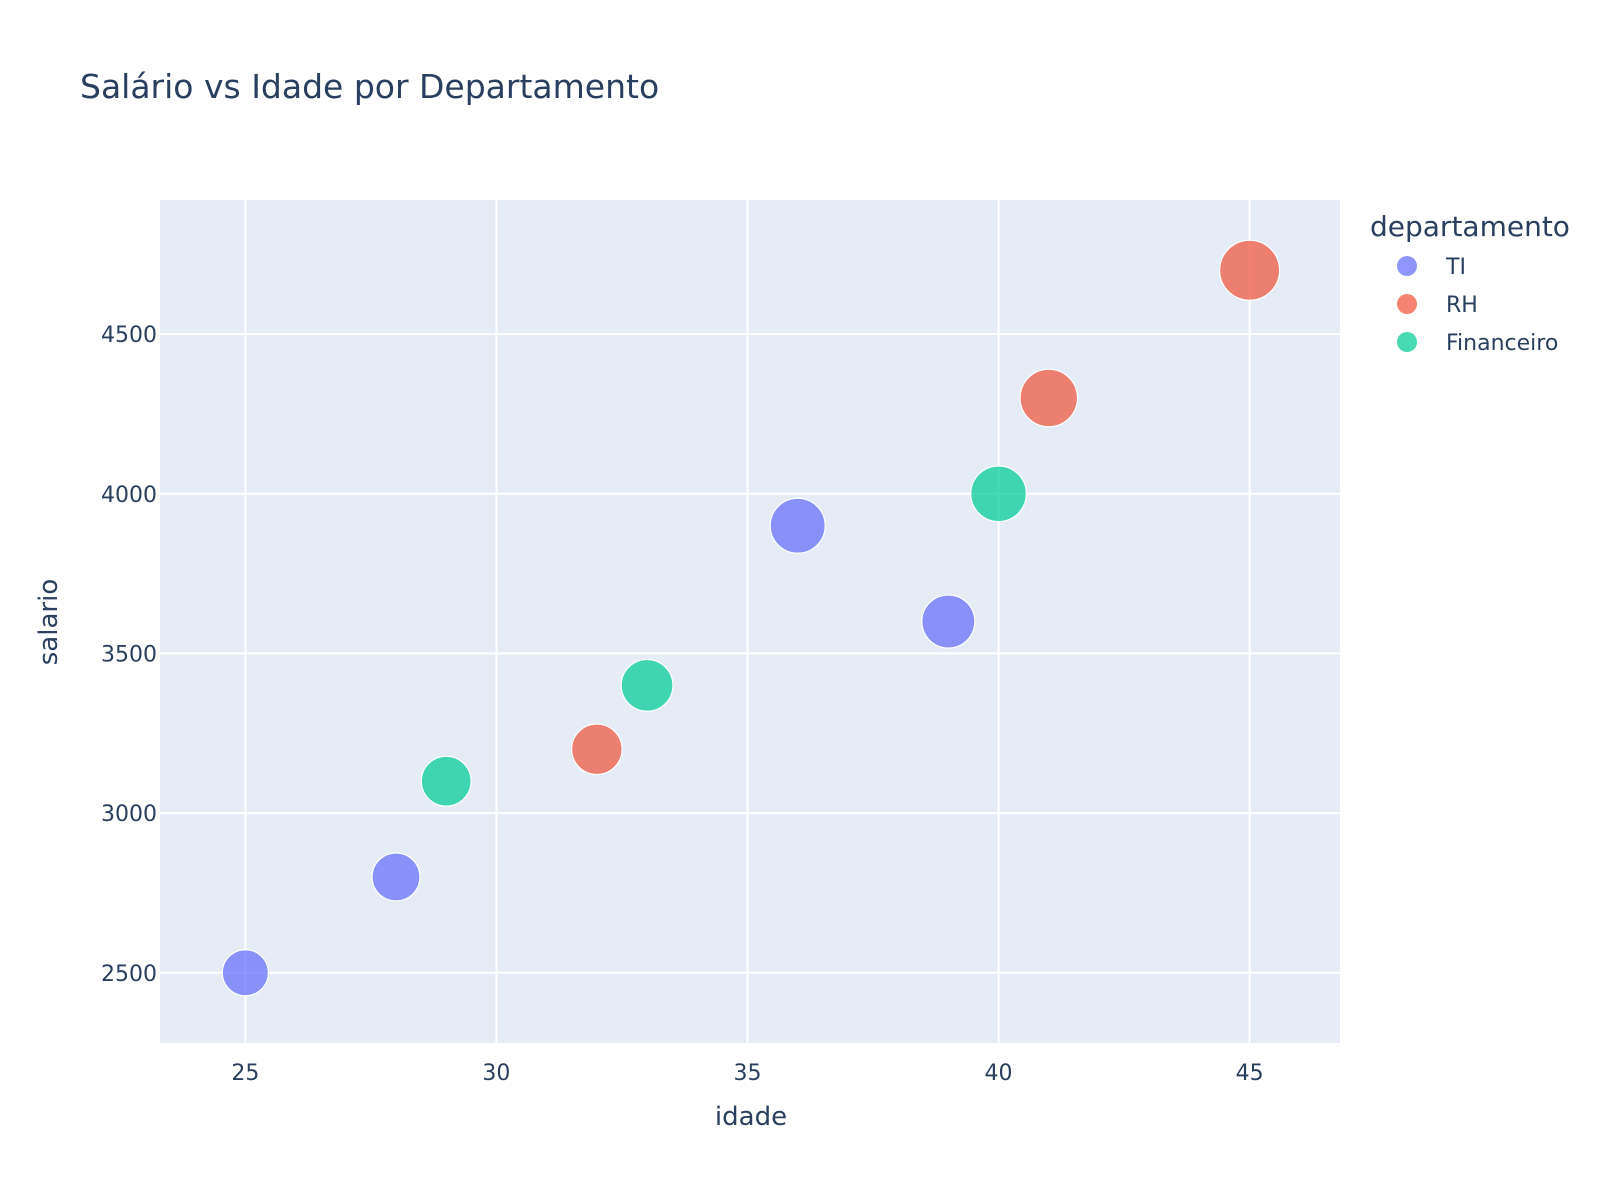 This screenshot has height=1204, width=1600. Describe the element at coordinates (1250, 1073) in the screenshot. I see `x-tick-label: 45` at that location.